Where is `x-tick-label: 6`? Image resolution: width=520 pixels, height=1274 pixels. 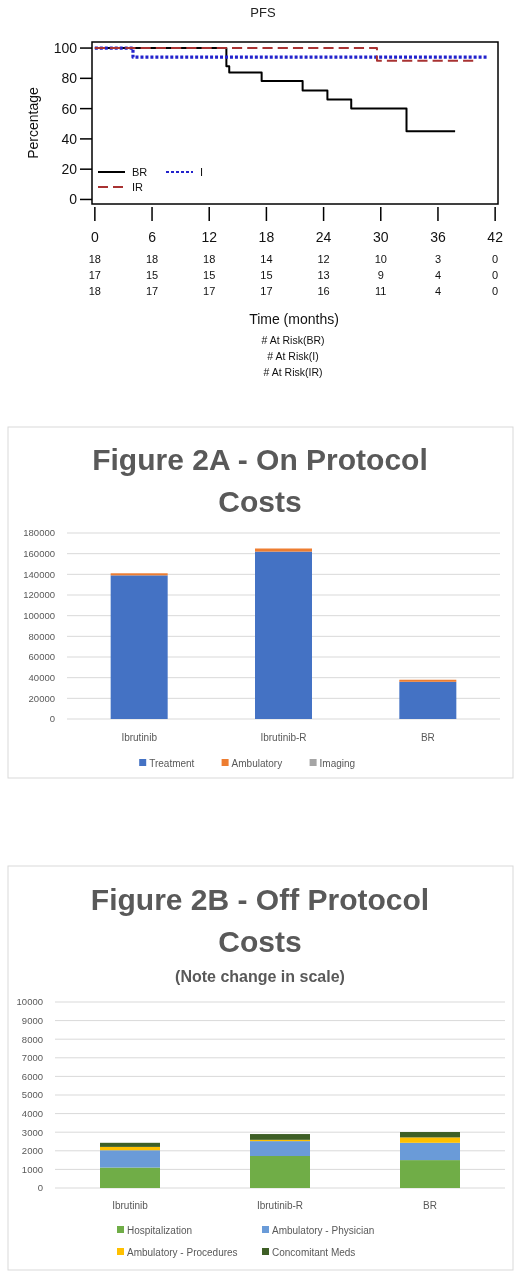 x-tick-label: 6 is located at coordinates (152, 237).